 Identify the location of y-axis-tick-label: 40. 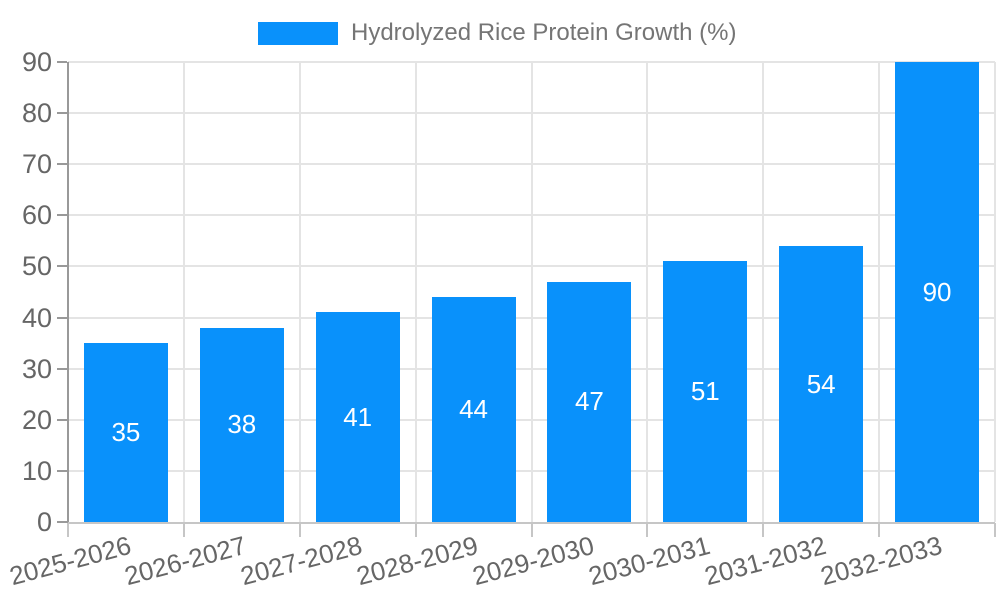
(36, 317).